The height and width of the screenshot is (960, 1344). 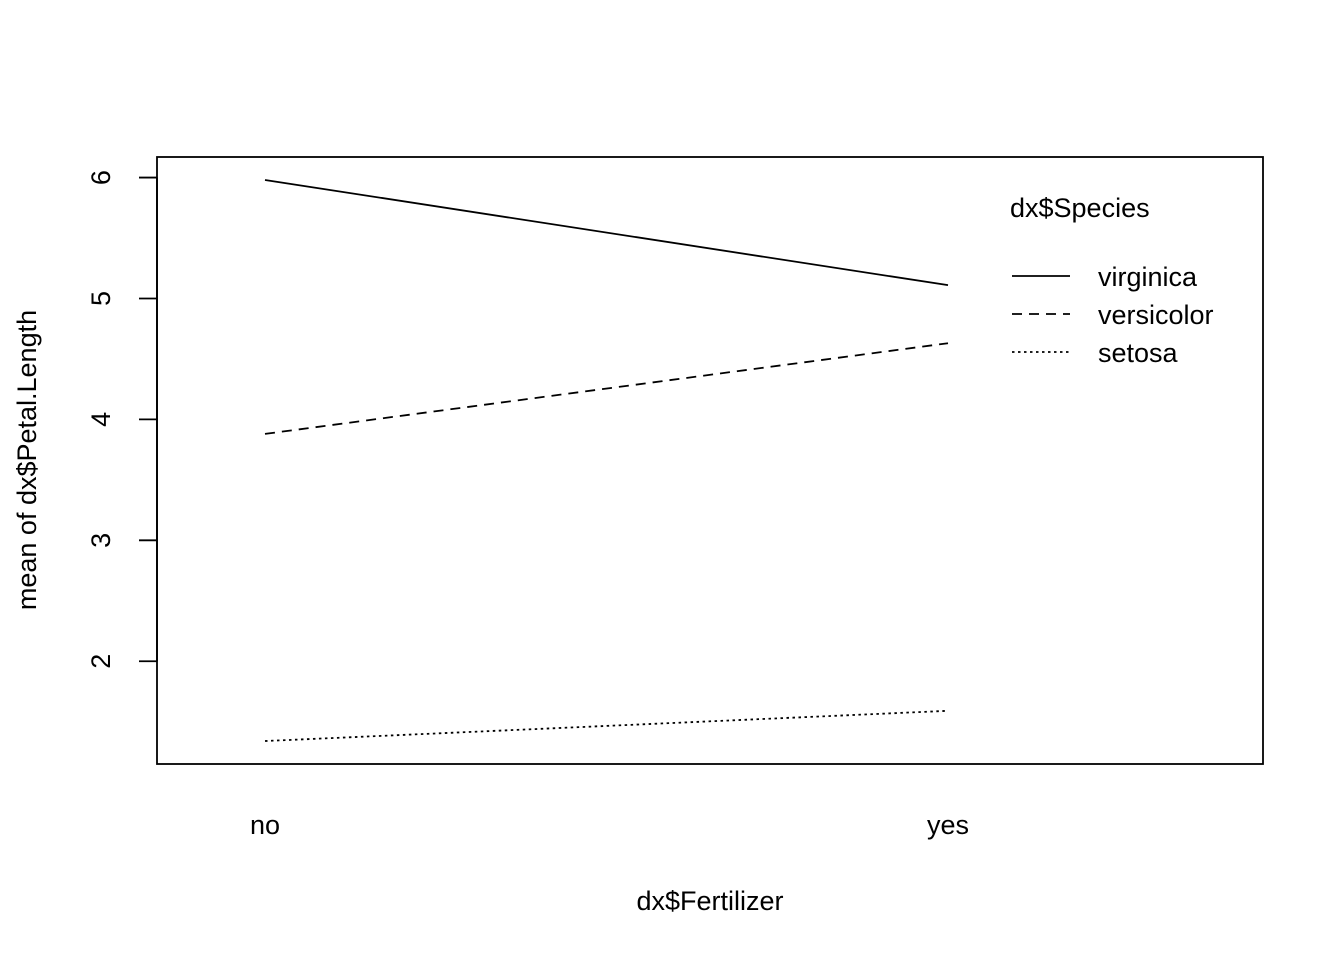 What do you see at coordinates (101, 177) in the screenshot?
I see `y-tick-label: 6` at bounding box center [101, 177].